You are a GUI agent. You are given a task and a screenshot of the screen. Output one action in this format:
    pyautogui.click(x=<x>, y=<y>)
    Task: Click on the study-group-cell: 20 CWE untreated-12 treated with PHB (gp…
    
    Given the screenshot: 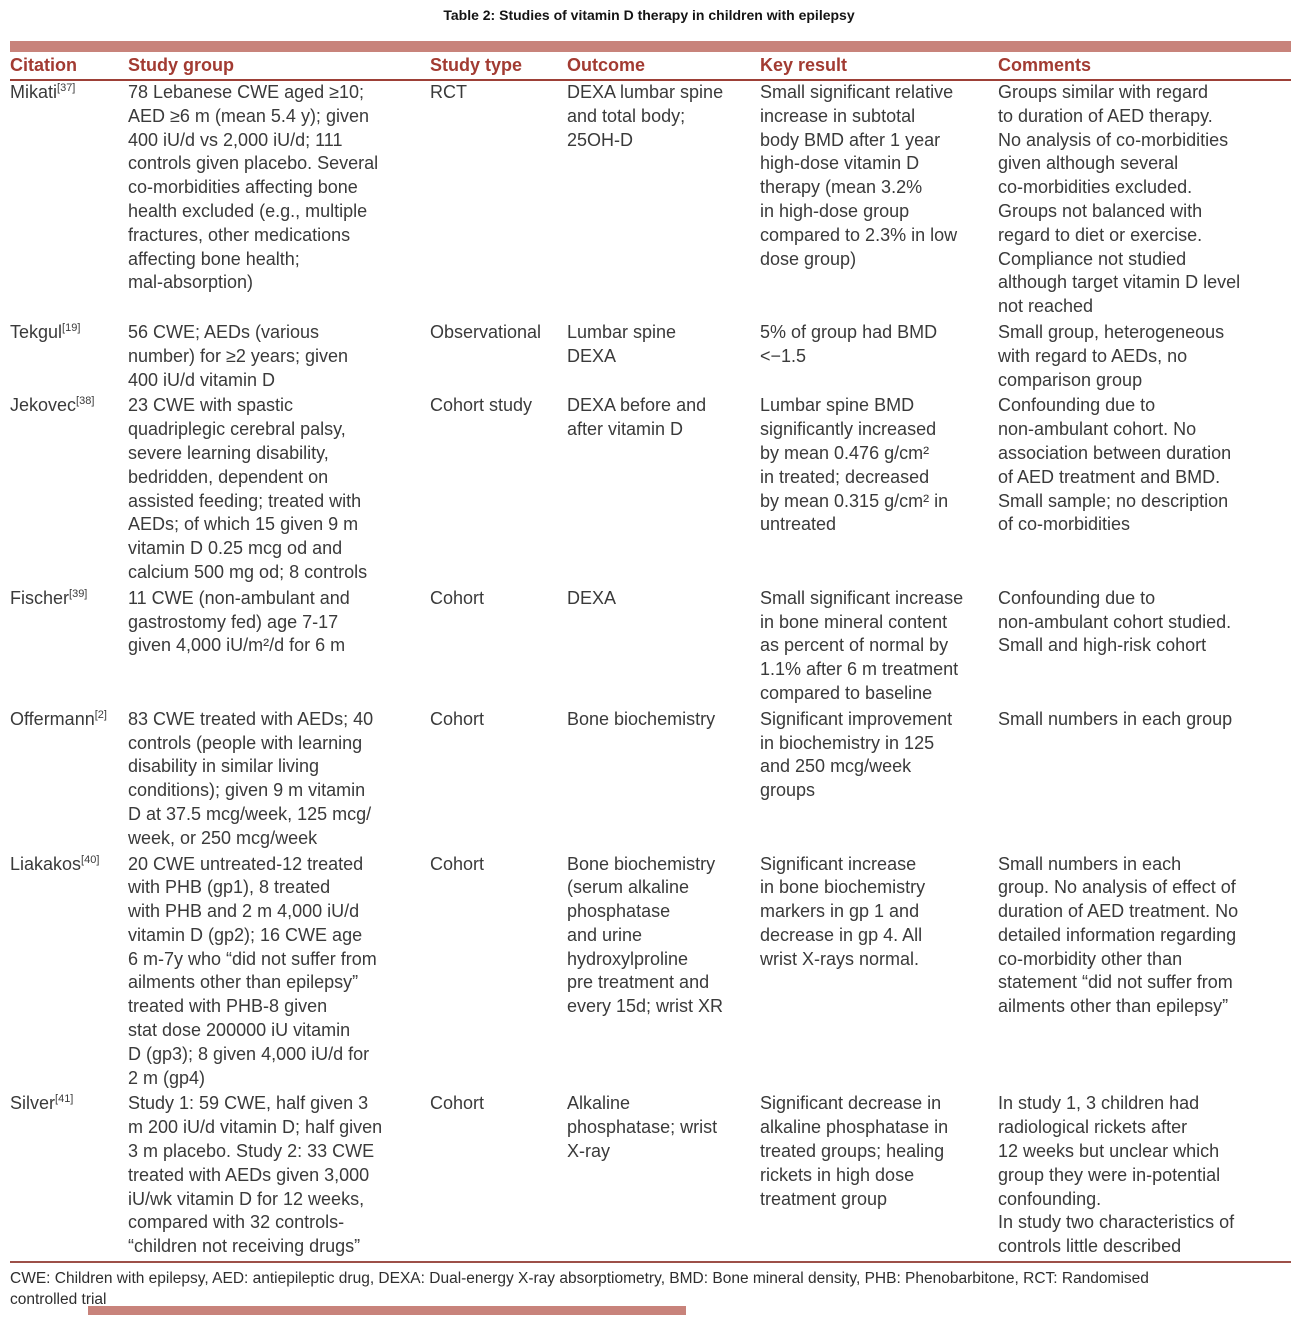 What is the action you would take?
    pyautogui.click(x=252, y=970)
    